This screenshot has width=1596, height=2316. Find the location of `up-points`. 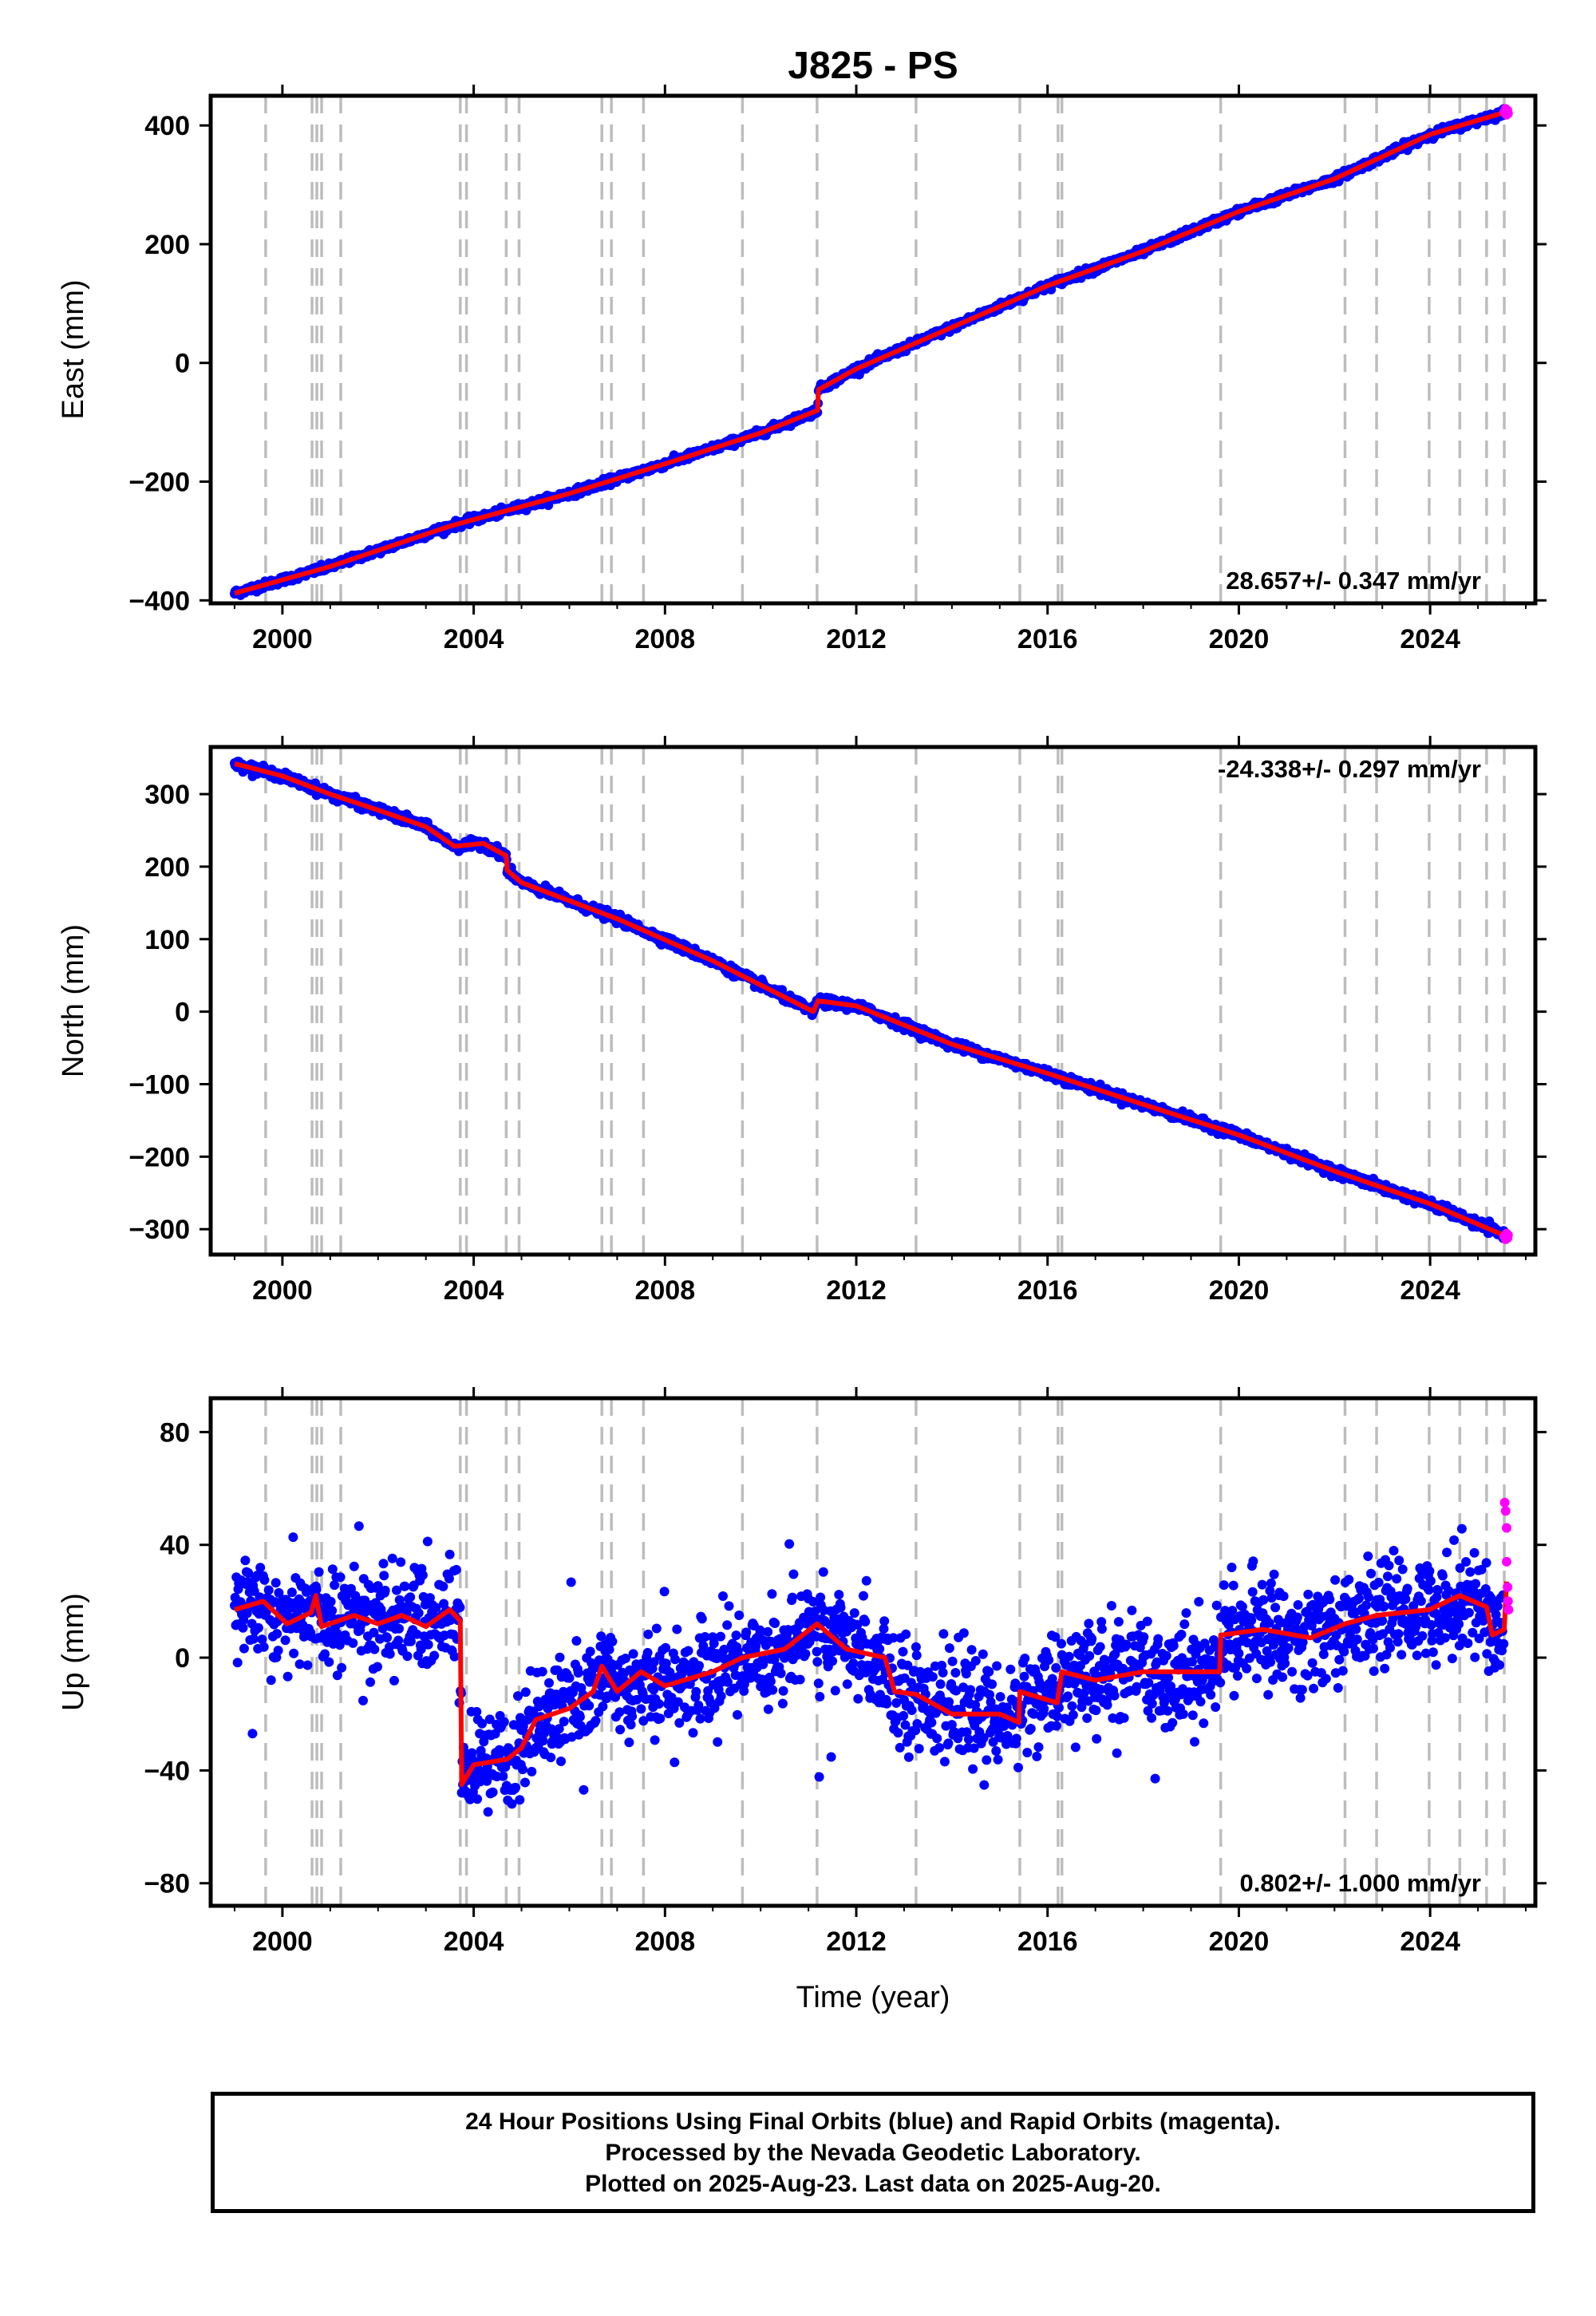

up-points is located at coordinates (869, 1669).